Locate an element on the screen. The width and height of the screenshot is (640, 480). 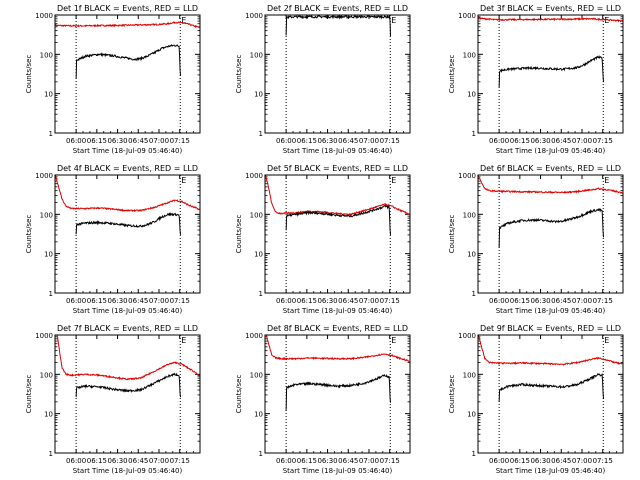
panel-title: Det 5f BLACK = Events, RED = LLD is located at coordinates (337, 168).